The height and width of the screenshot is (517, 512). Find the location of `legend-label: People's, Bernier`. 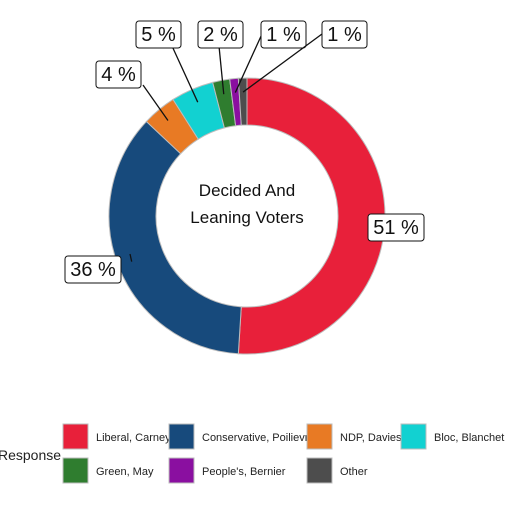

legend-label: People's, Bernier is located at coordinates (244, 472).